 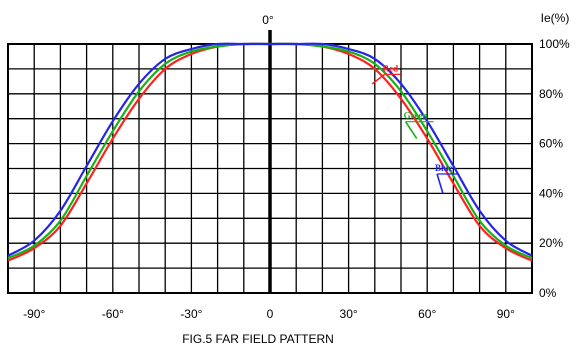 I want to click on series-labels: Red Green Blue, so click(x=415, y=128).